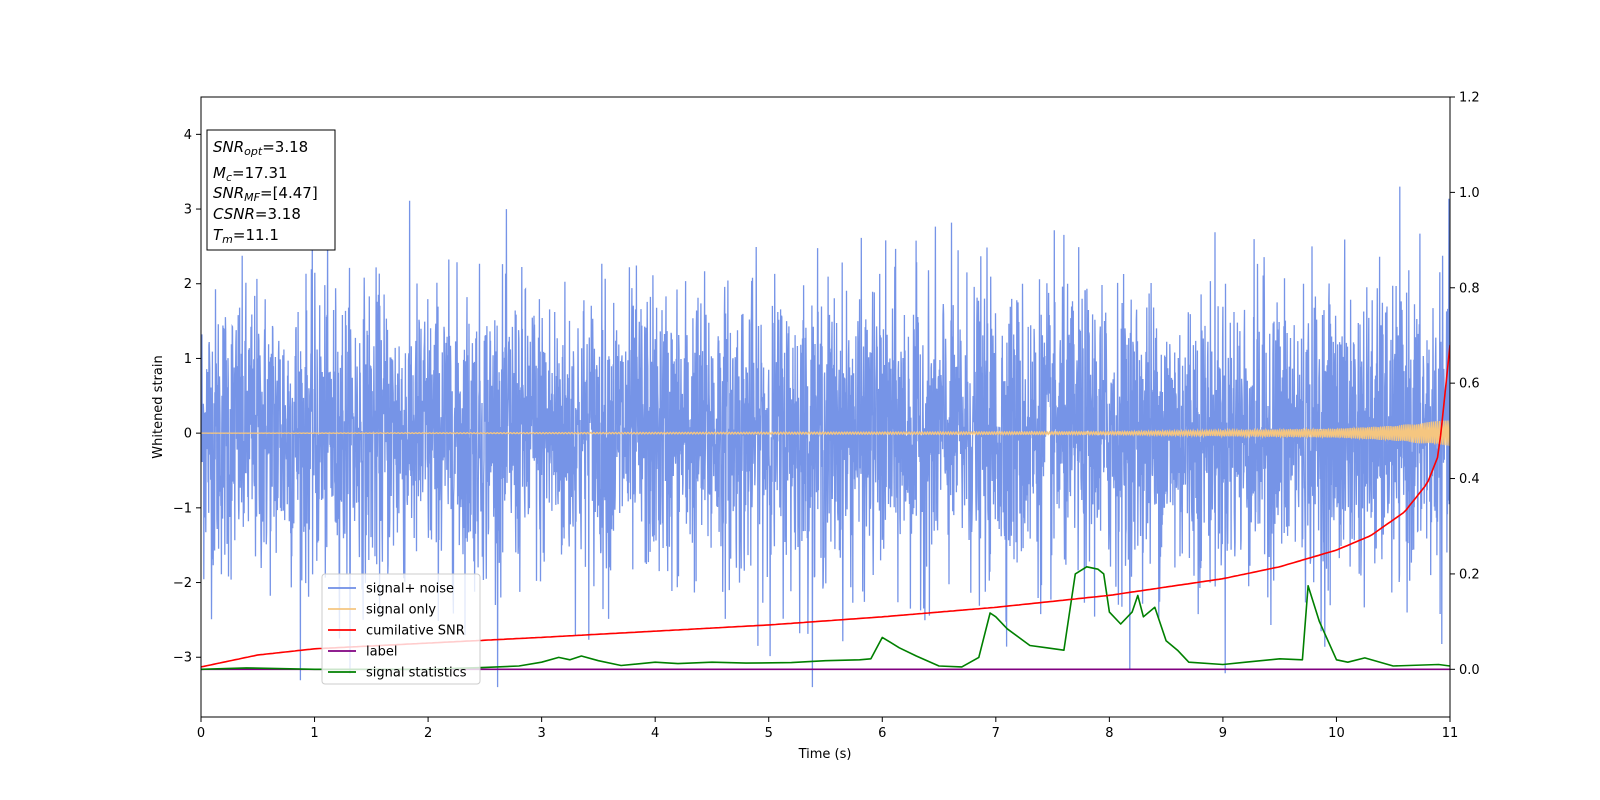  What do you see at coordinates (314, 733) in the screenshot?
I see `x-tick-label: 1` at bounding box center [314, 733].